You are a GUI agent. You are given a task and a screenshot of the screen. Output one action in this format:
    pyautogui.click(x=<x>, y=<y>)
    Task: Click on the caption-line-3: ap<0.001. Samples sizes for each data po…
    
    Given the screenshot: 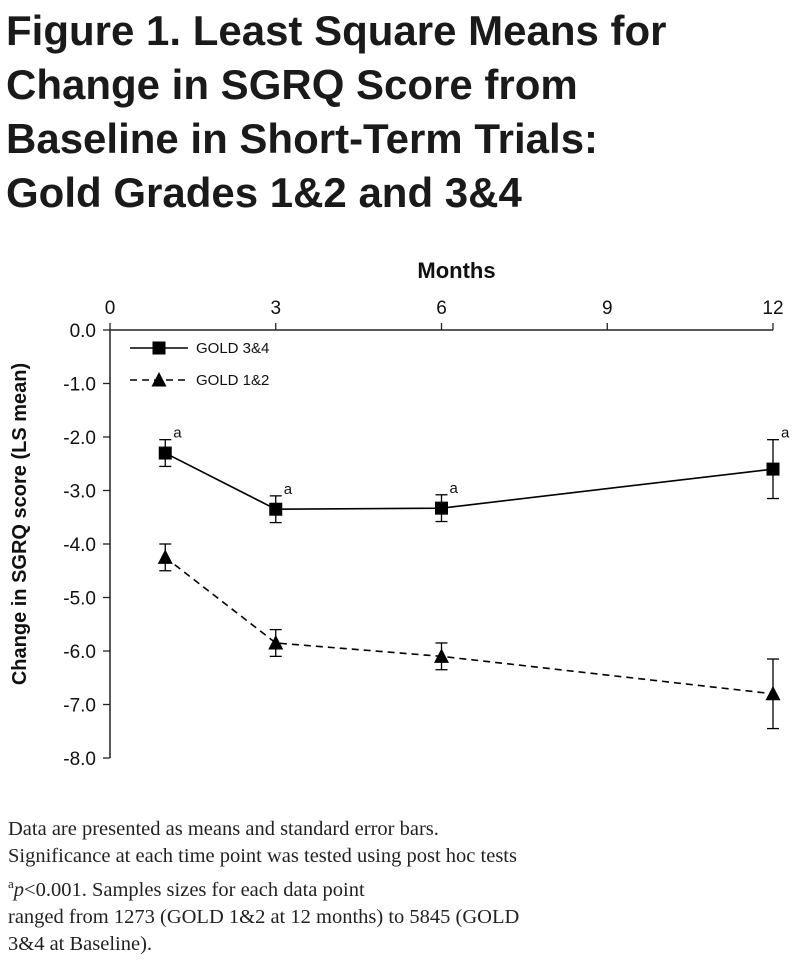 What is the action you would take?
    pyautogui.click(x=400, y=887)
    